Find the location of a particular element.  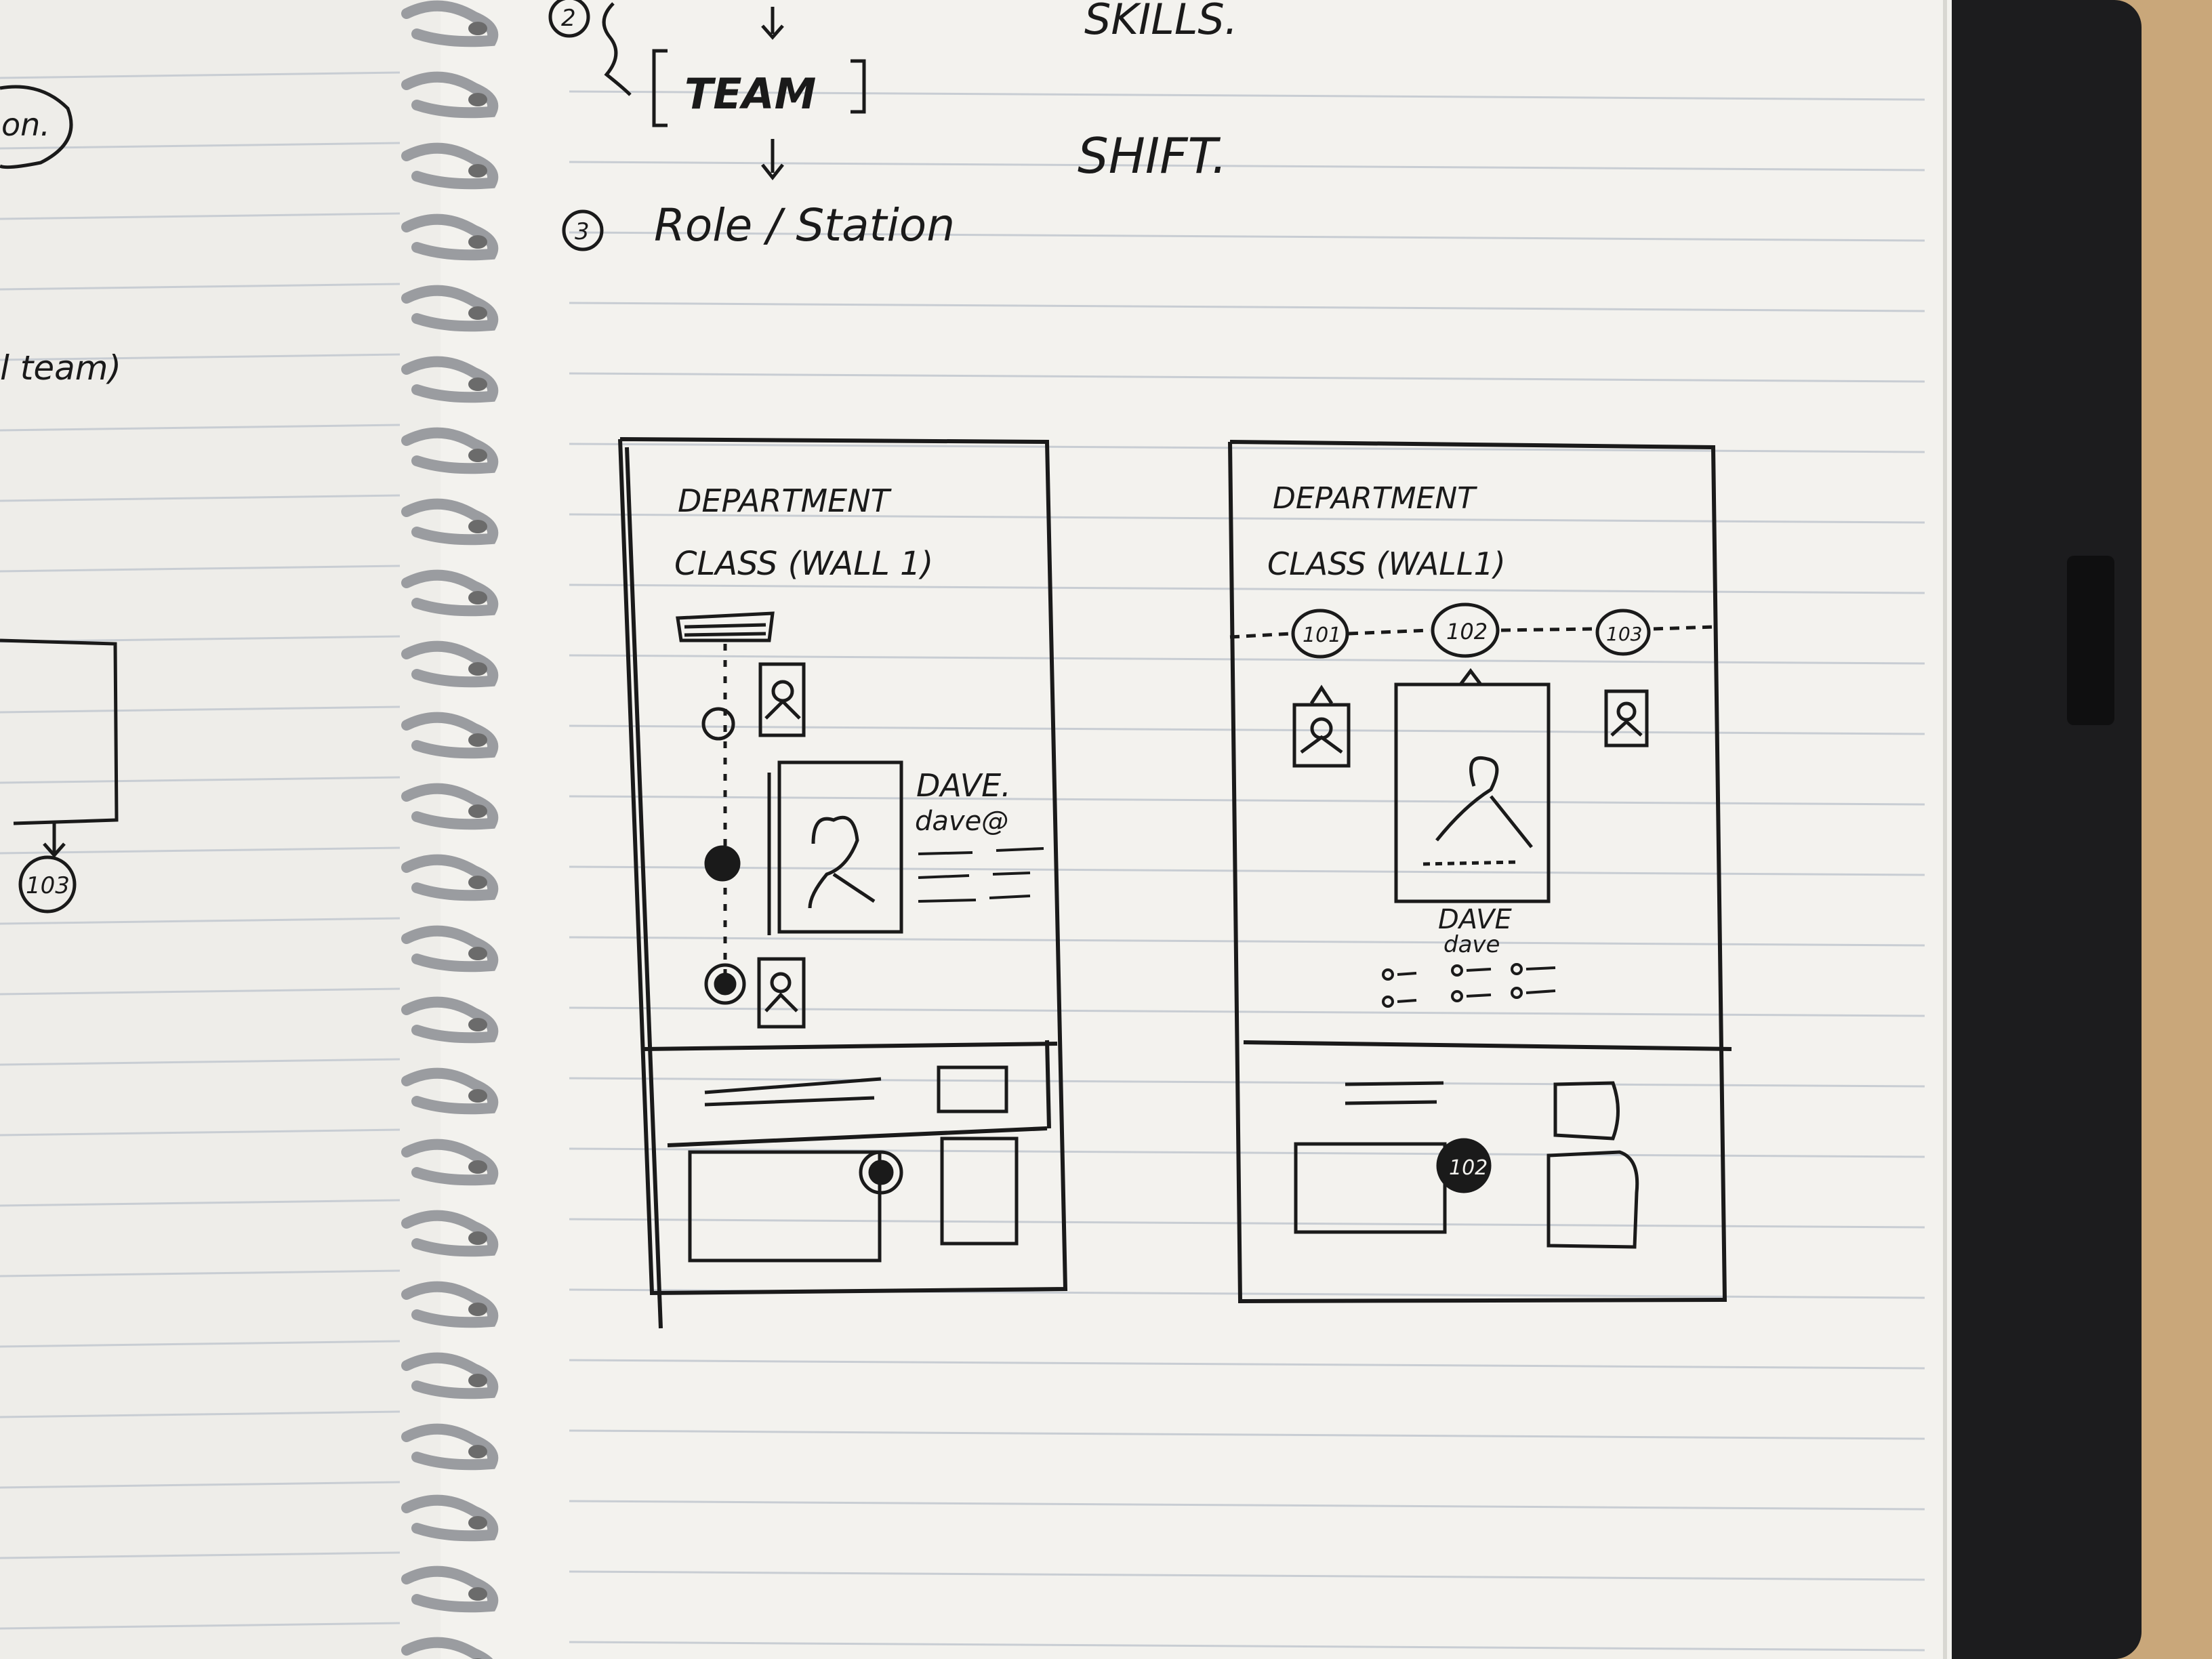

sketch-b-node-101-label: 101 is located at coordinates (1322, 635).